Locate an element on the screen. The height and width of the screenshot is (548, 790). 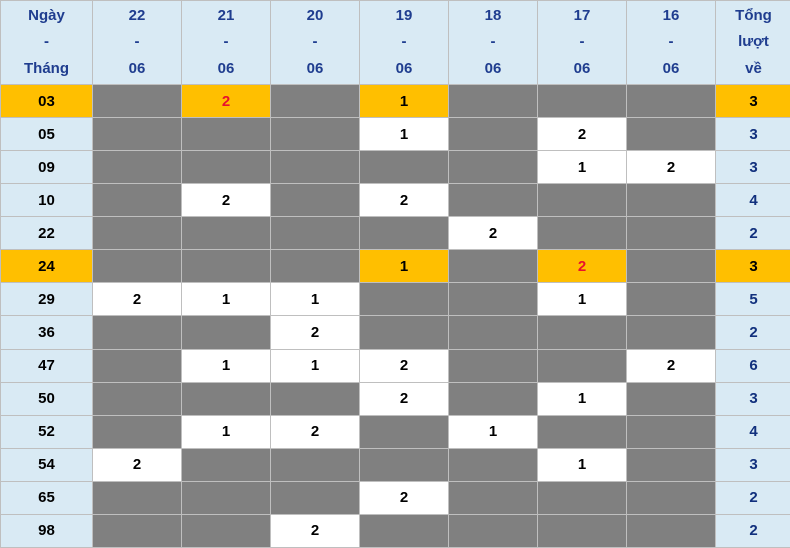
header-col-19-06: 19 - 06 is located at coordinates (404, 42).